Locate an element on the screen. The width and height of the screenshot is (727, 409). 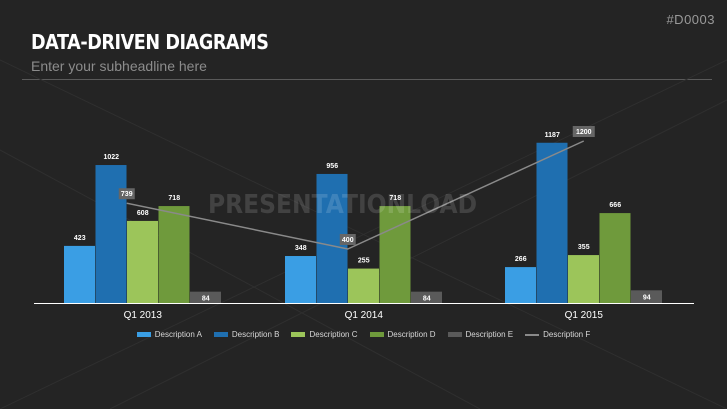
legend-item: Description D is located at coordinates (402, 334).